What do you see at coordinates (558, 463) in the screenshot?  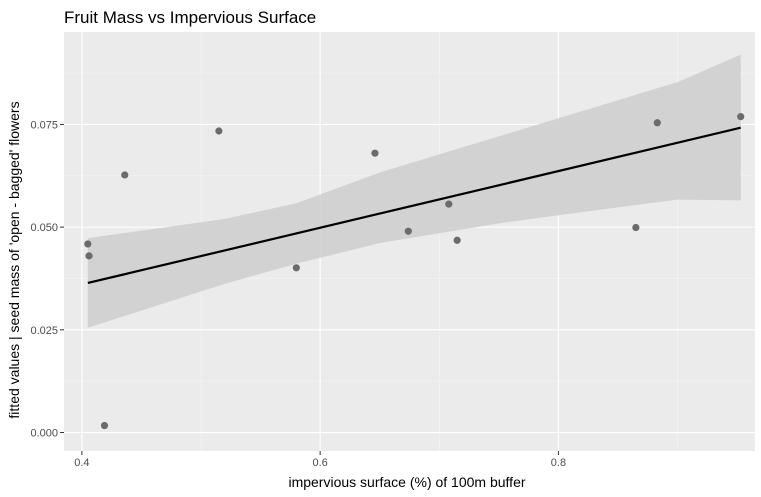 I see `x-tick-label: 0.8` at bounding box center [558, 463].